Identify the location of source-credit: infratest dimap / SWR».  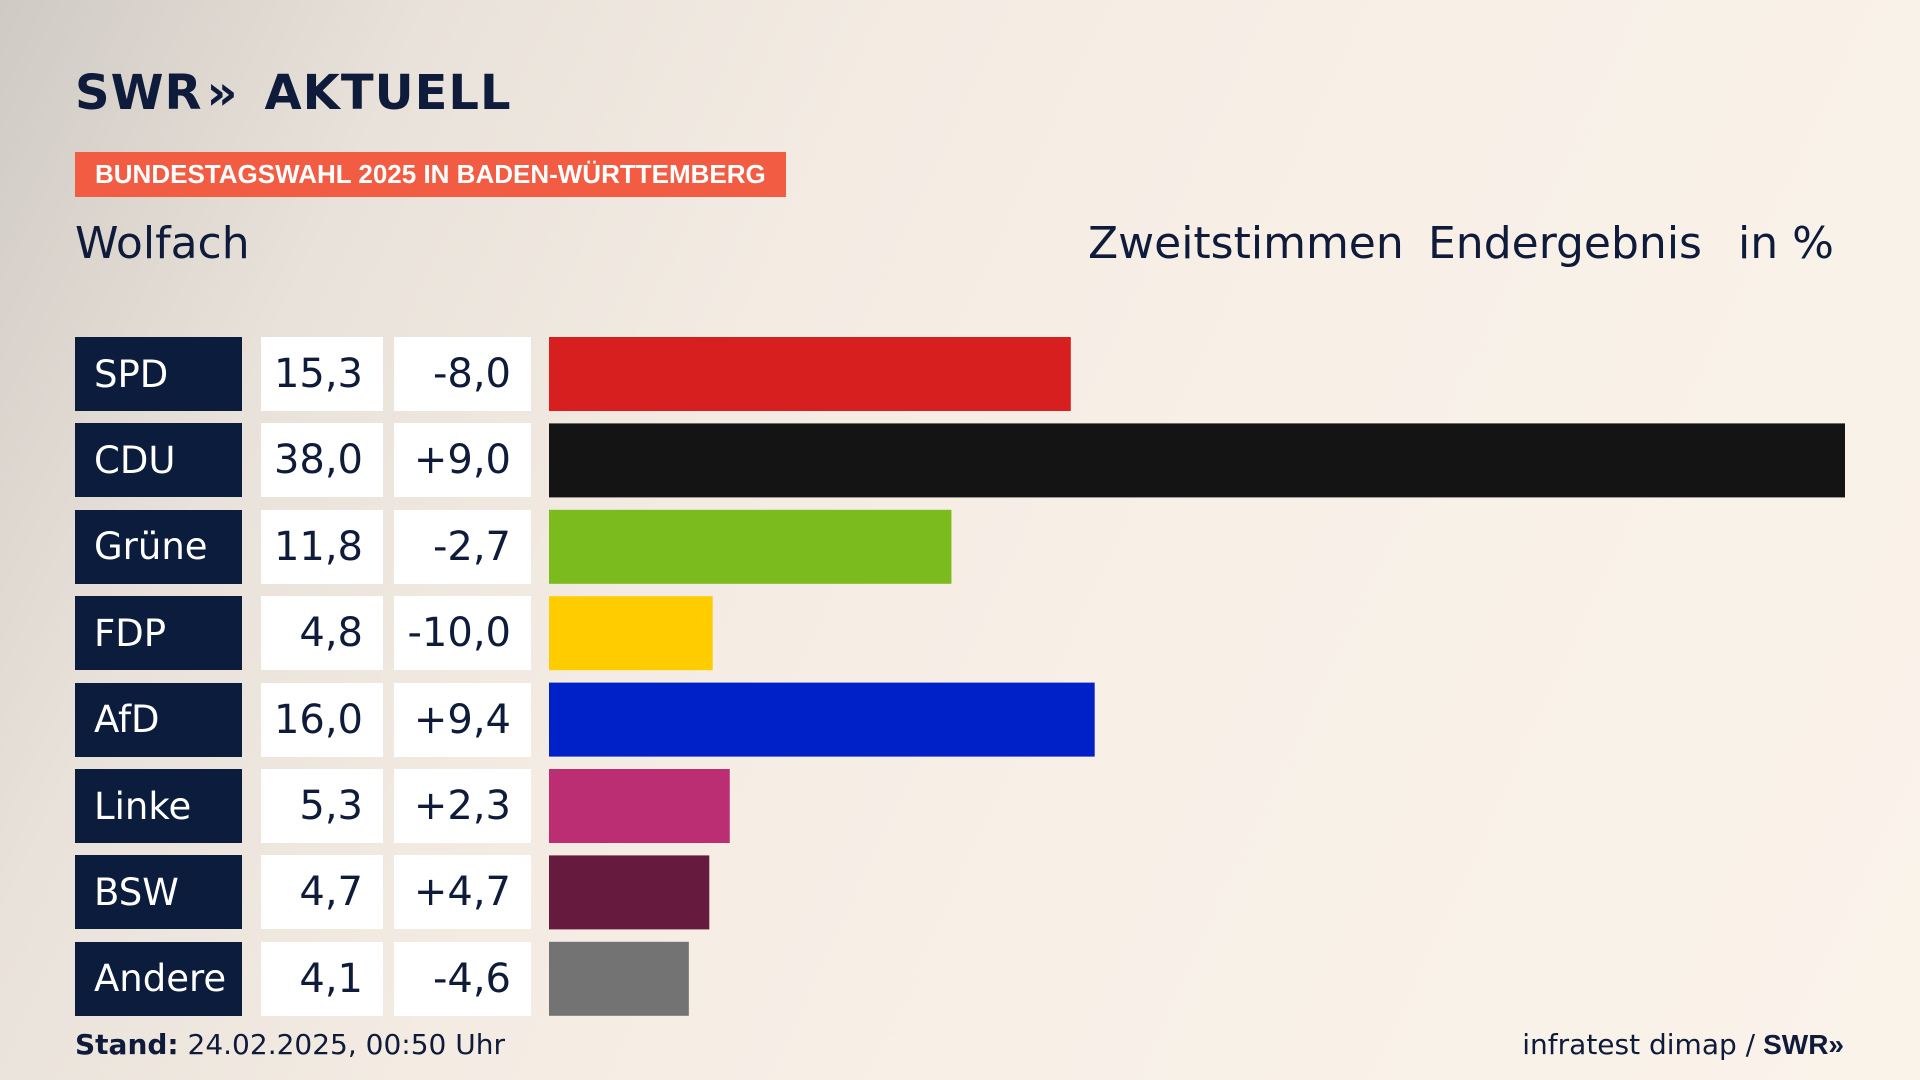
(1683, 1044).